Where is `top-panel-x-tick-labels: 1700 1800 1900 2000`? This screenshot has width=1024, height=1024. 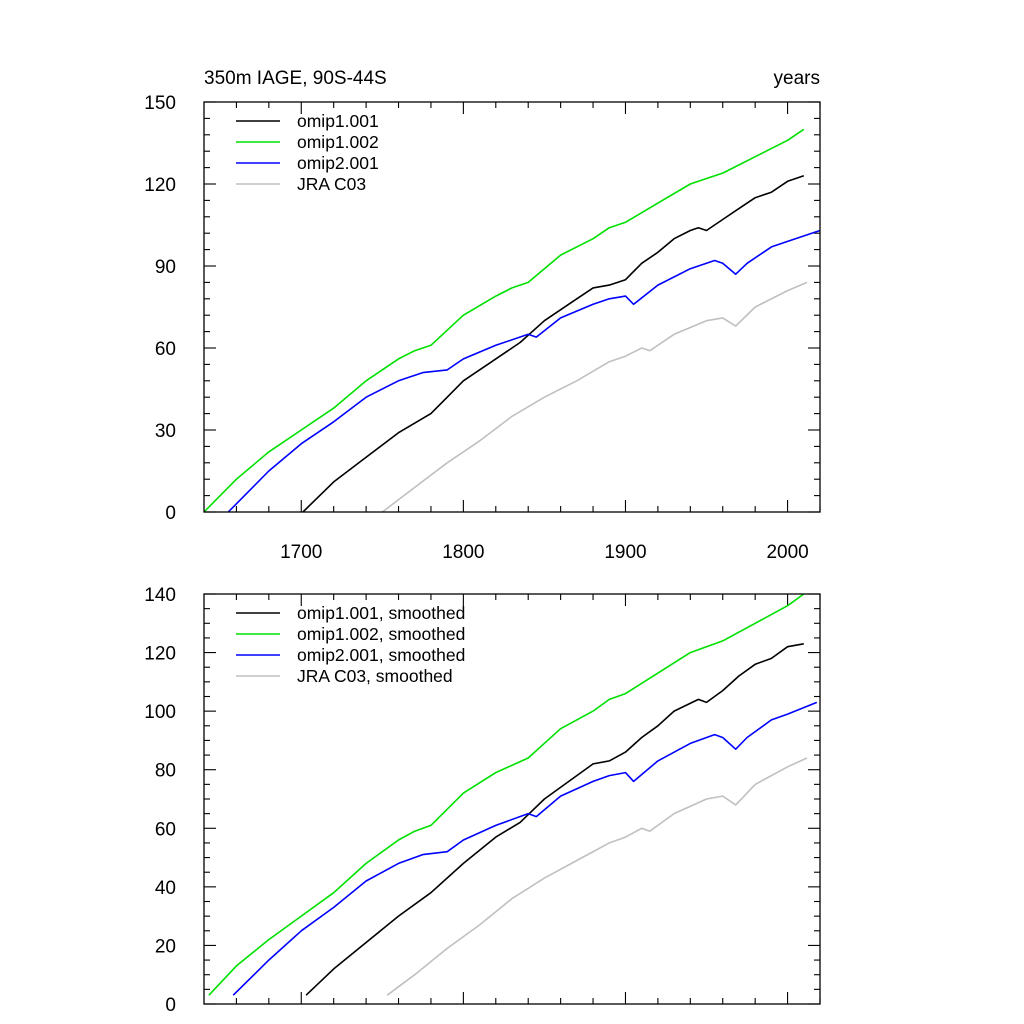
top-panel-x-tick-labels: 1700 1800 1900 2000 is located at coordinates (544, 552).